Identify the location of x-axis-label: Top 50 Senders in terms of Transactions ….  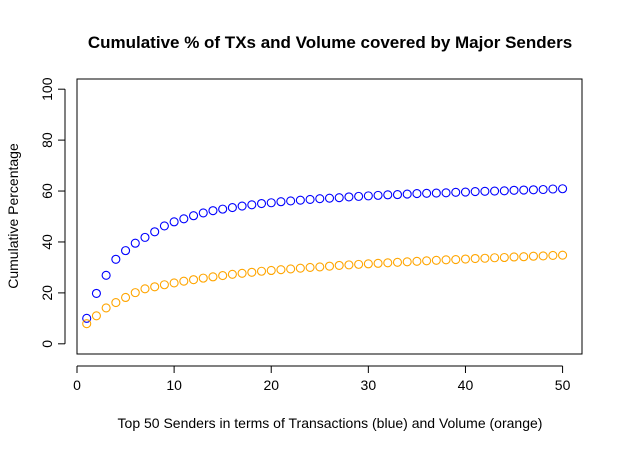
(330, 423).